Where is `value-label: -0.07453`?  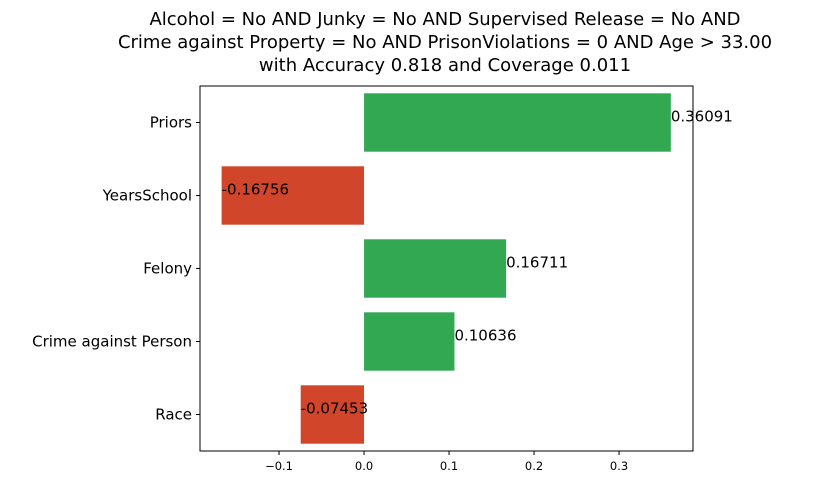 value-label: -0.07453 is located at coordinates (334, 409).